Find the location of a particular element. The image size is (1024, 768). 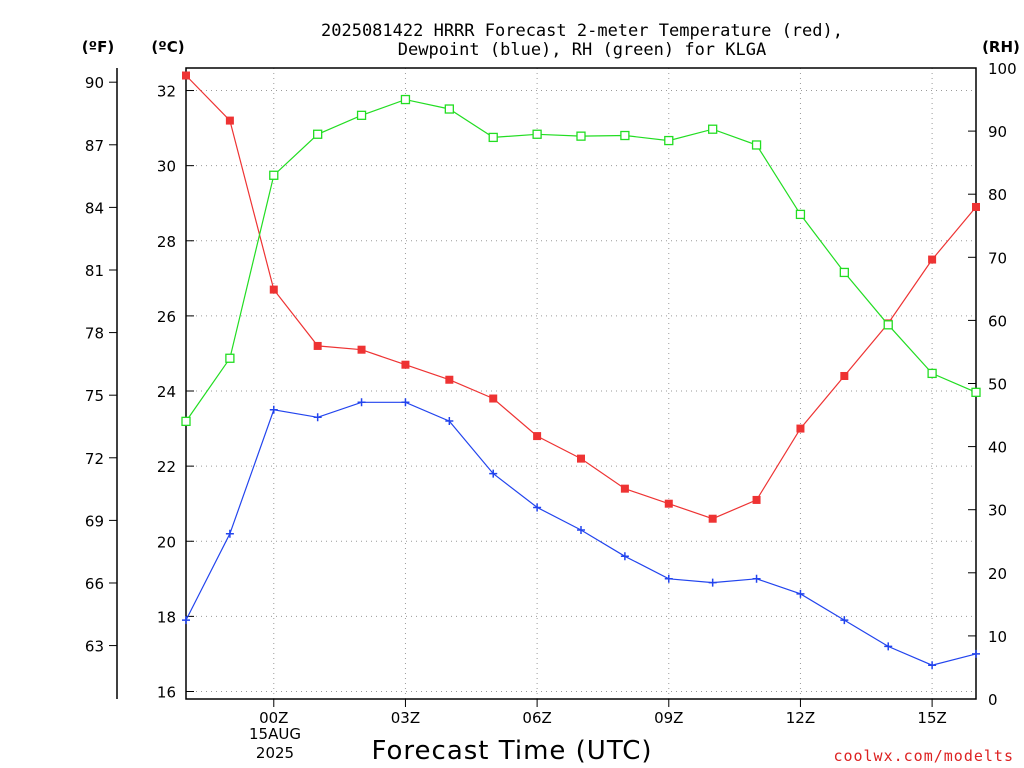

fahrenheit-tick-label: 90 is located at coordinates (94, 83).